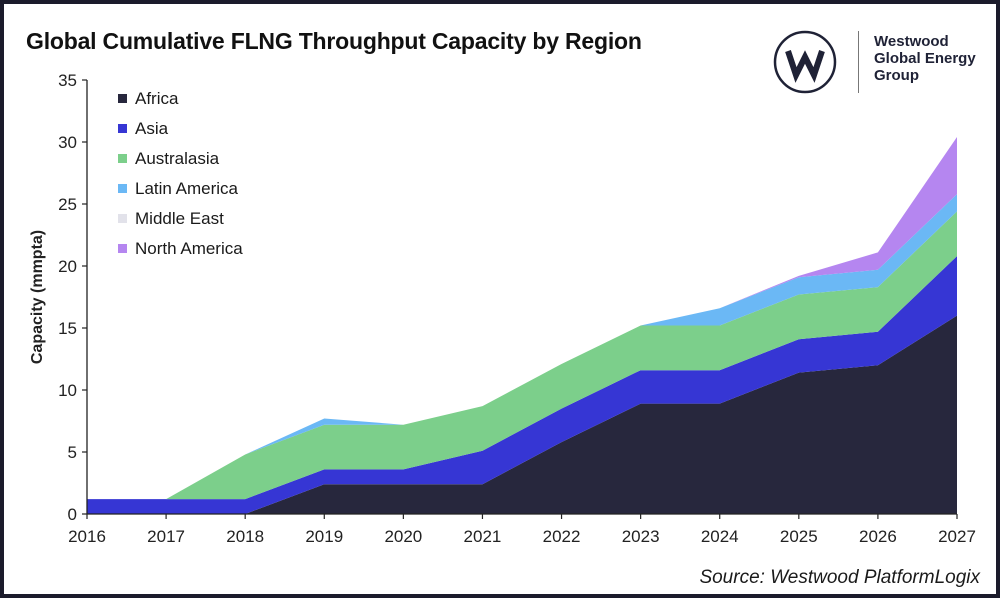 The width and height of the screenshot is (1000, 598). Describe the element at coordinates (799, 536) in the screenshot. I see `x-tick-label: 2025` at that location.